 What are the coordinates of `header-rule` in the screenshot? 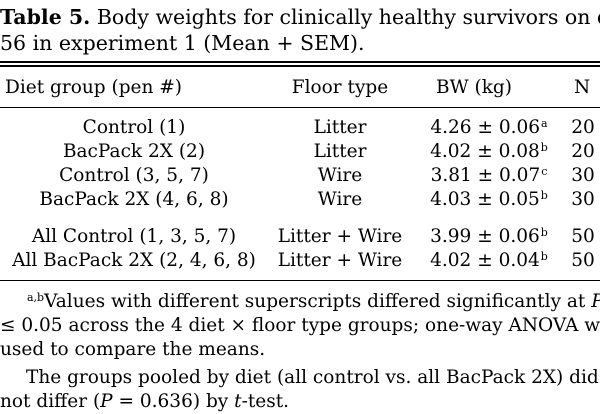 It's located at (300, 107).